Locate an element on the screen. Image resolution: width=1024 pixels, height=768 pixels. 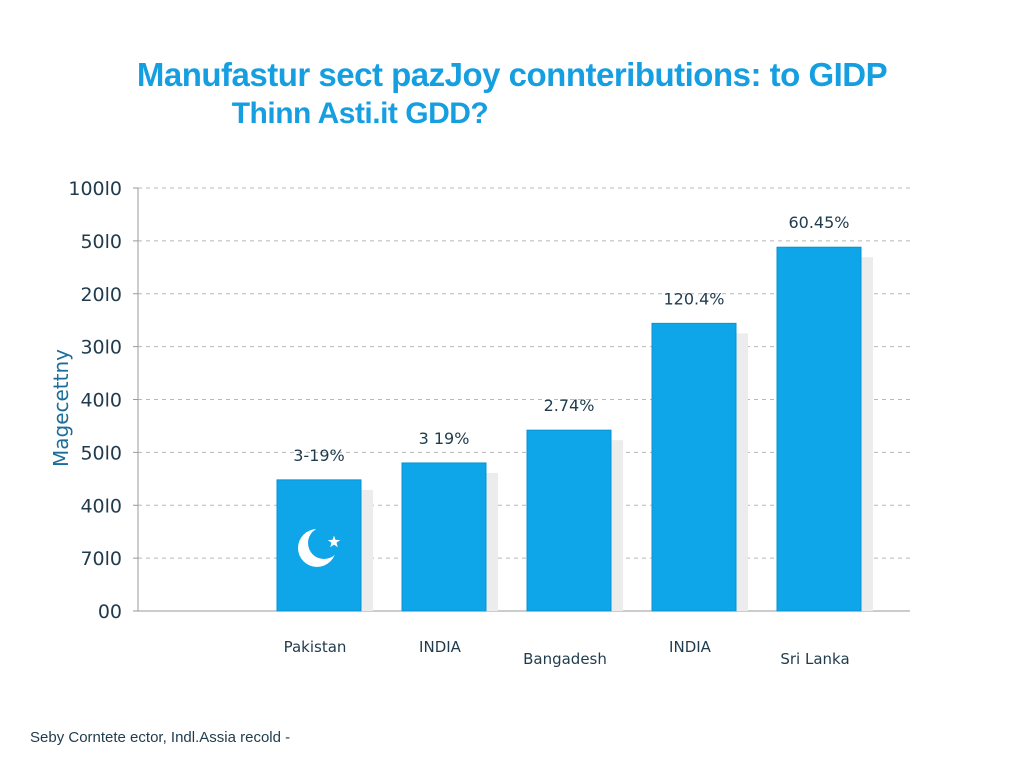
x-tick-label: Bangadesh is located at coordinates (565, 659).